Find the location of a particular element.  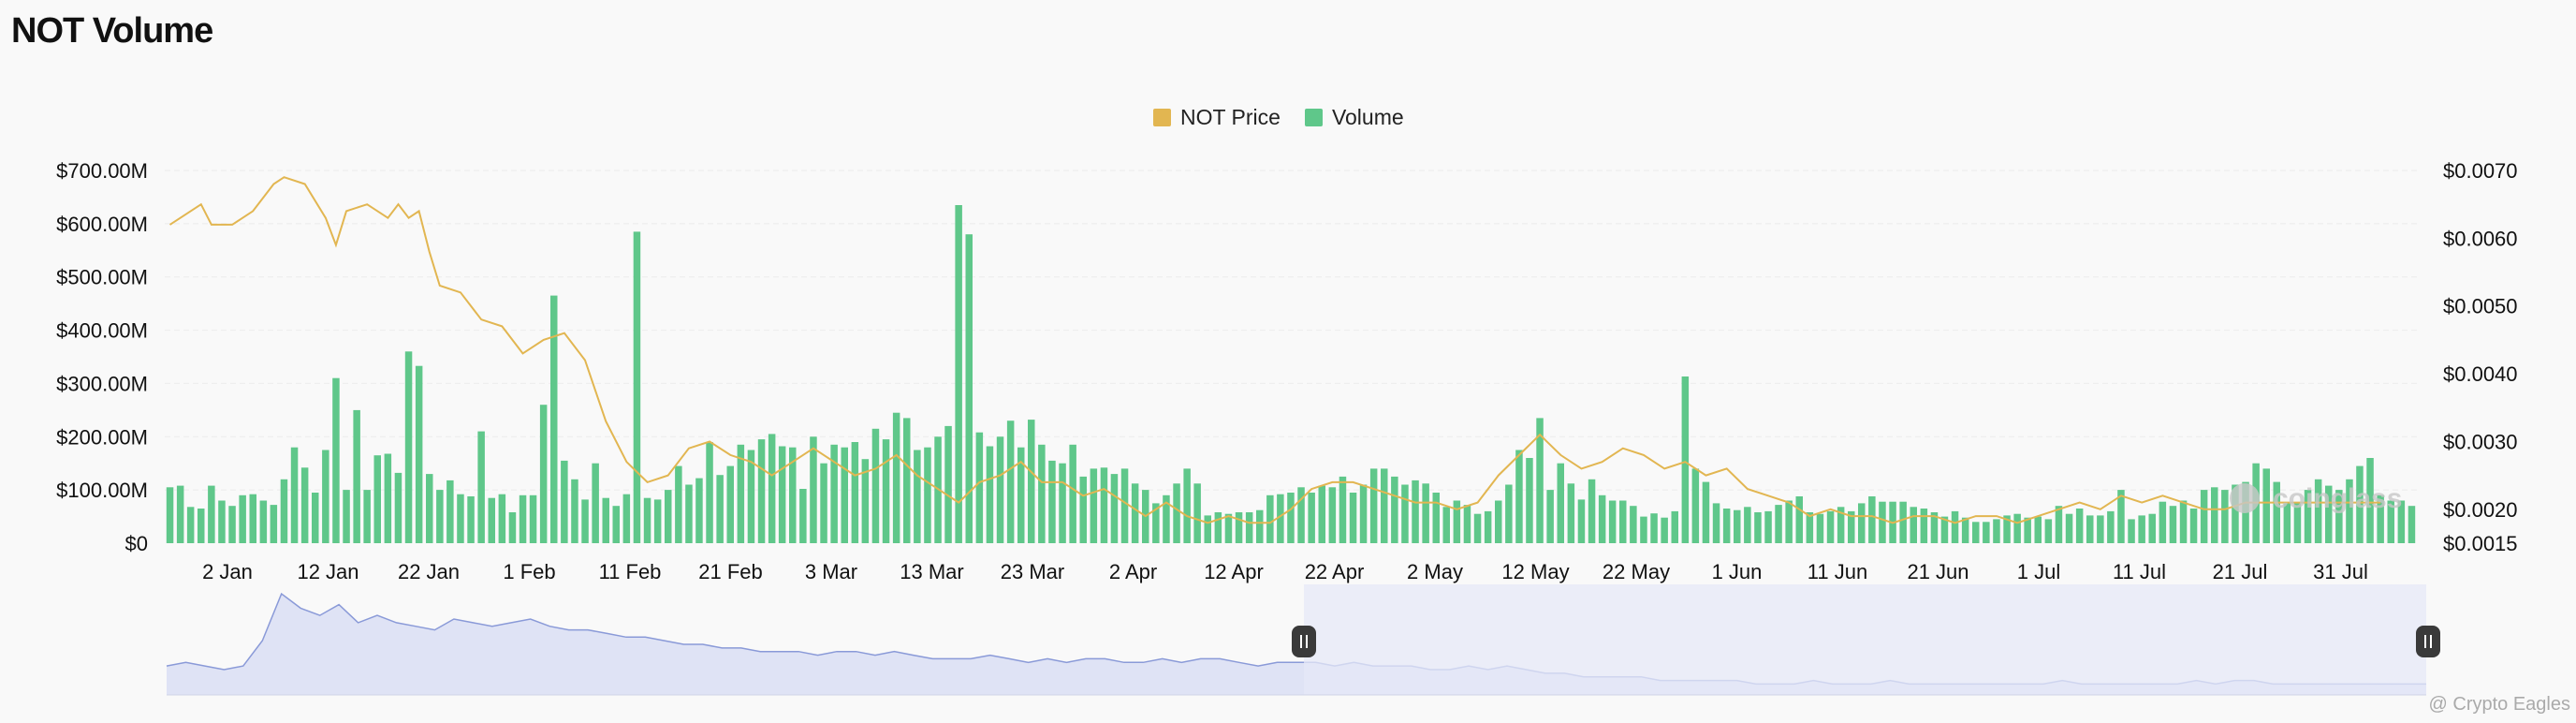

page-title: NOT Volume is located at coordinates (112, 31).